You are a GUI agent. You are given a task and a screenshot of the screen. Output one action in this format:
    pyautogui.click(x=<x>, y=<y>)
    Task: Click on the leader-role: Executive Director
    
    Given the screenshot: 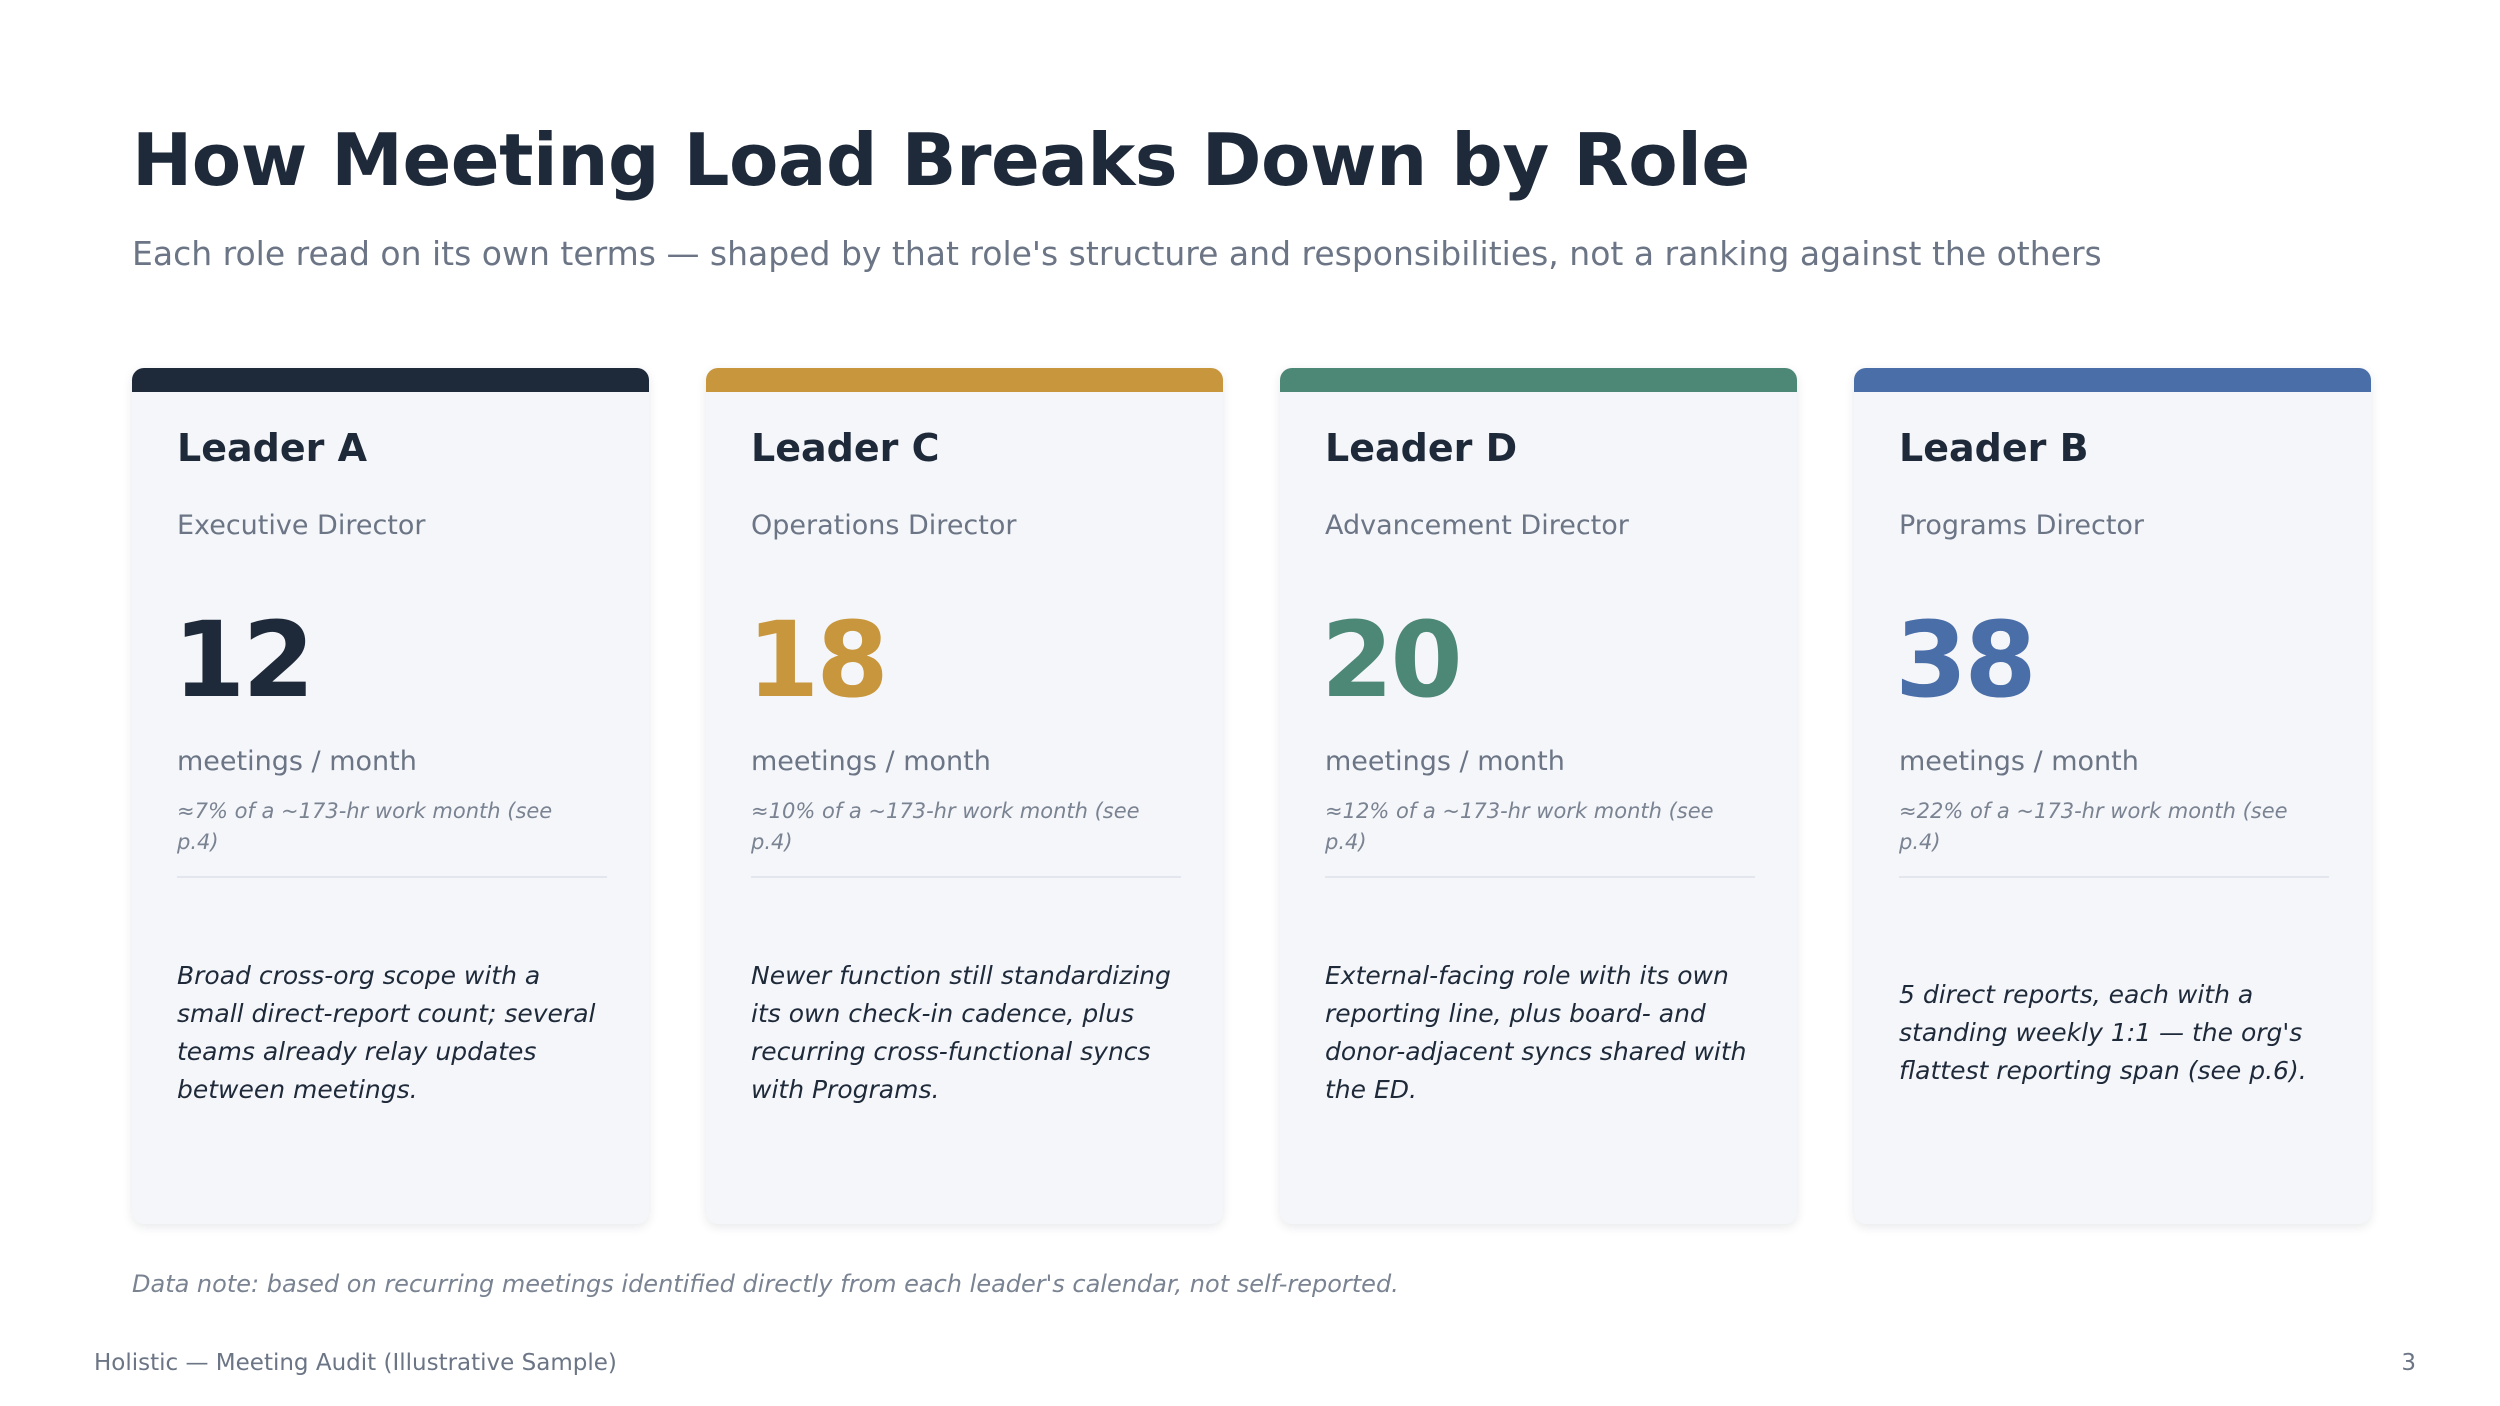 What is the action you would take?
    pyautogui.click(x=301, y=525)
    